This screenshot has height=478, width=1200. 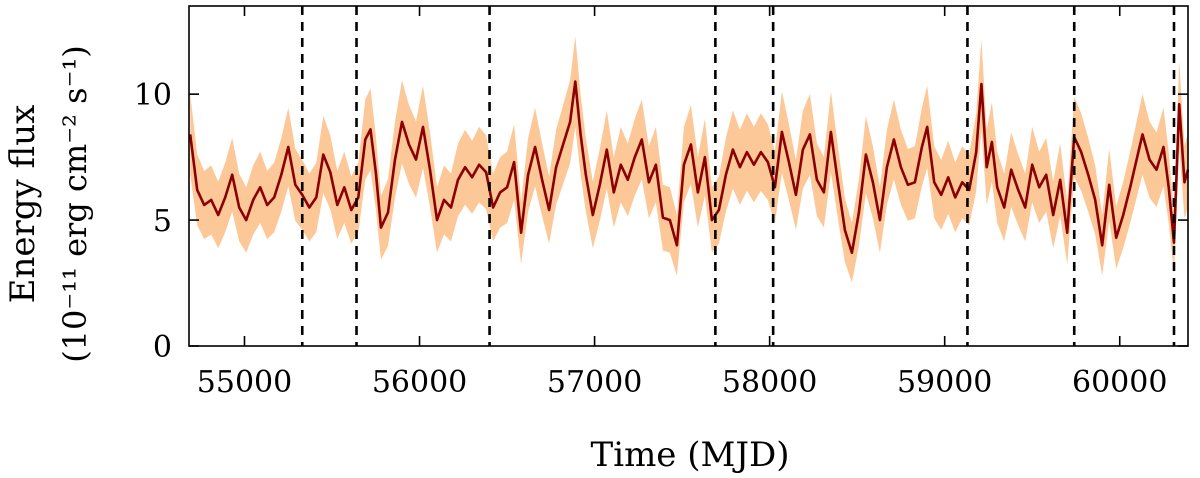 What do you see at coordinates (594, 382) in the screenshot?
I see `x-tick-label-57000: 57000` at bounding box center [594, 382].